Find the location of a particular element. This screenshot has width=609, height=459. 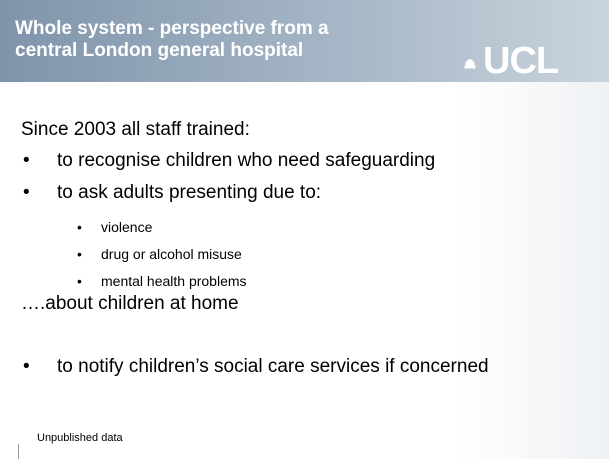

logo: UCL is located at coordinates (521, 61).